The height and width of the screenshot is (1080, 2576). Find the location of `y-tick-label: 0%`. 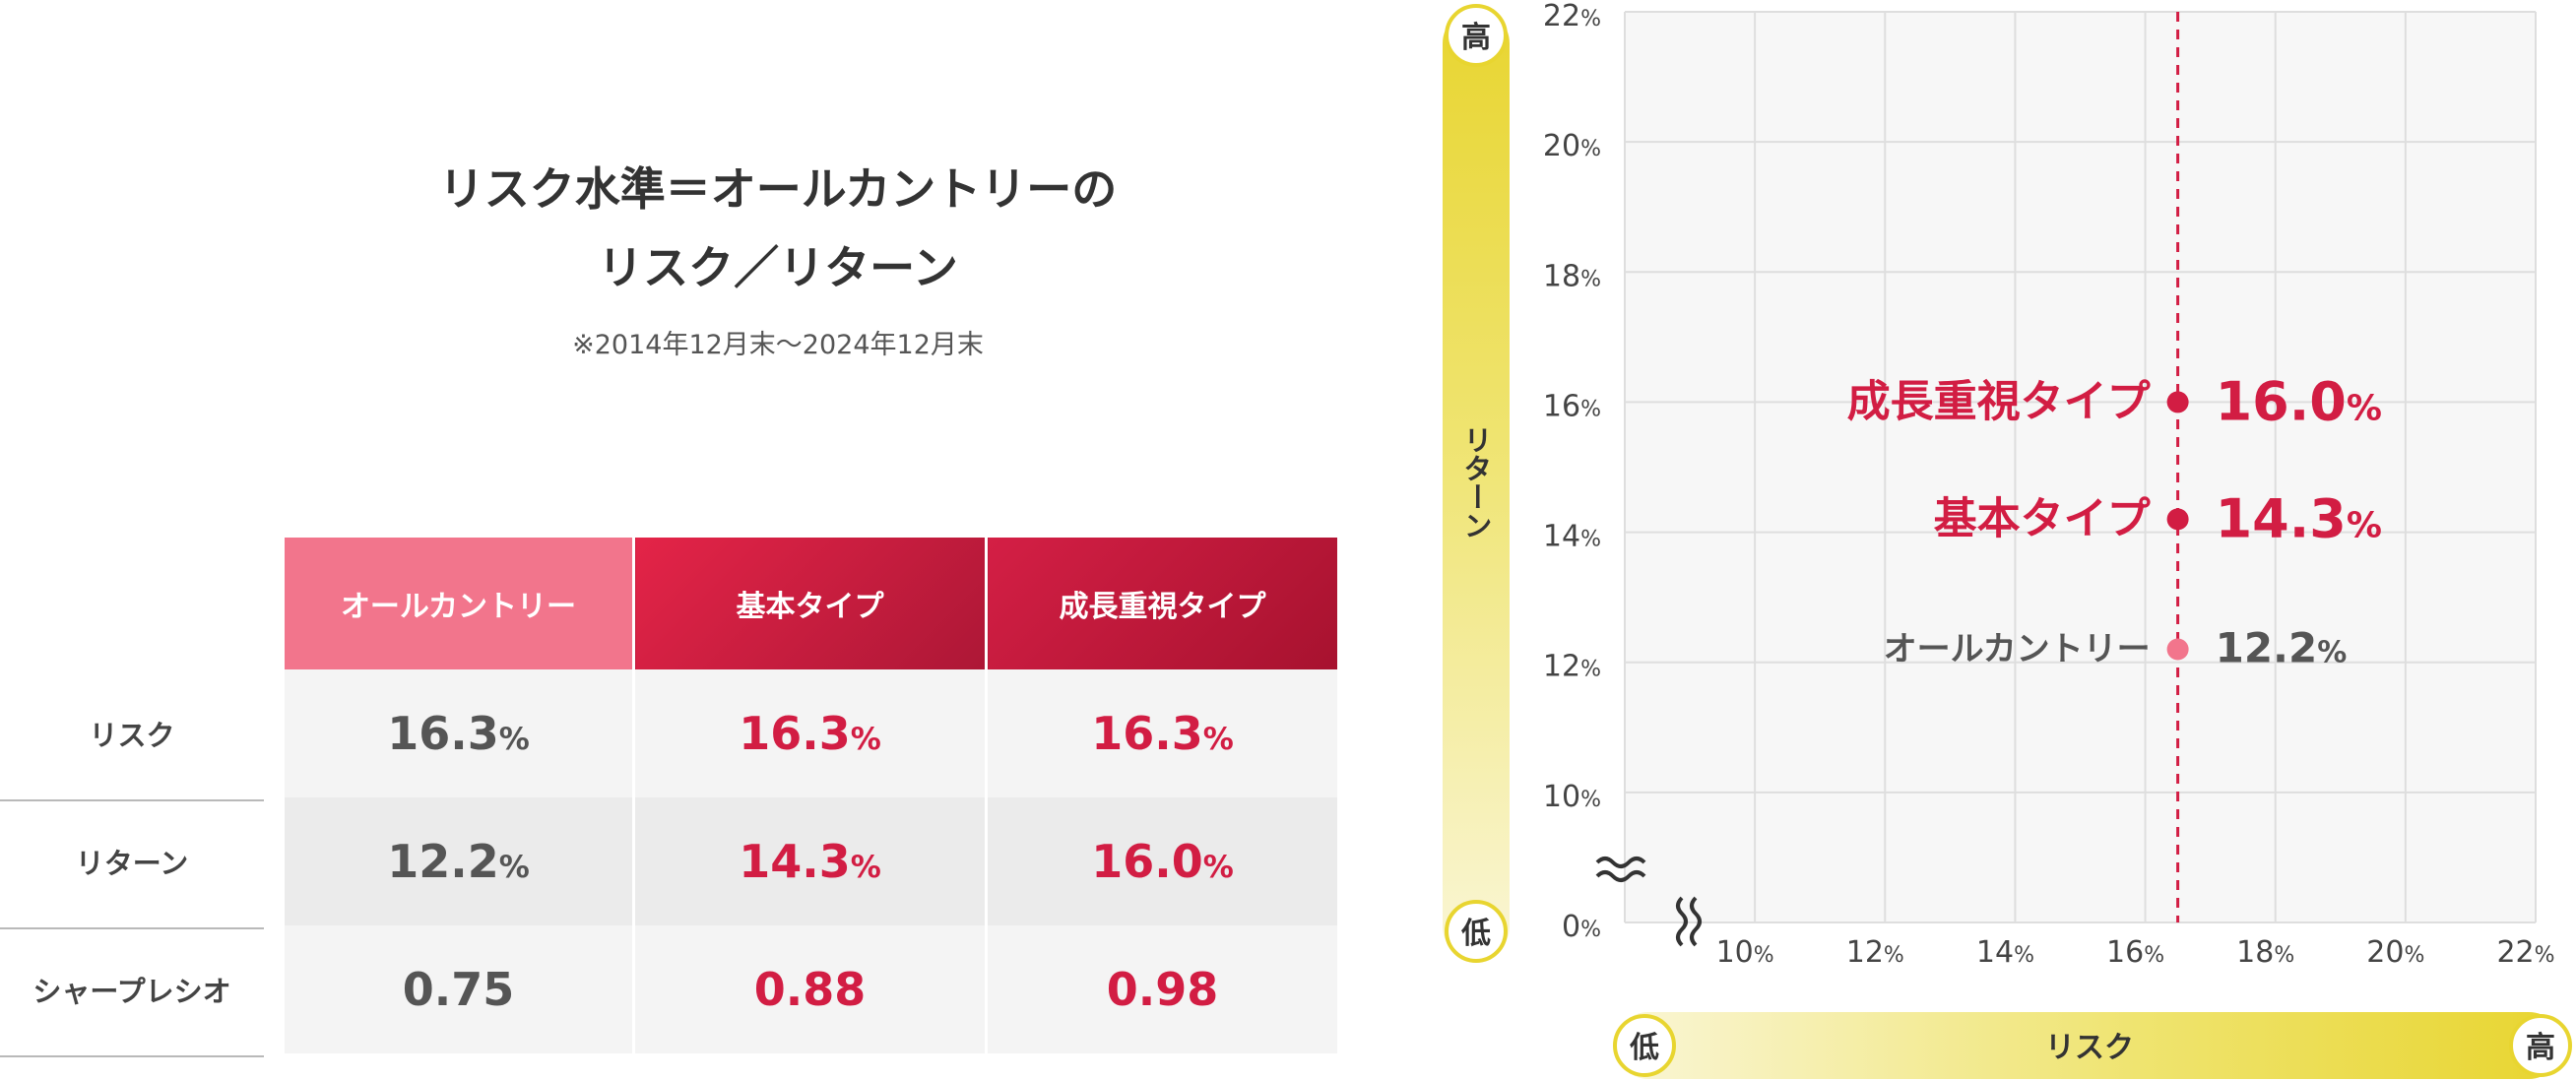

y-tick-label: 0% is located at coordinates (1581, 927).